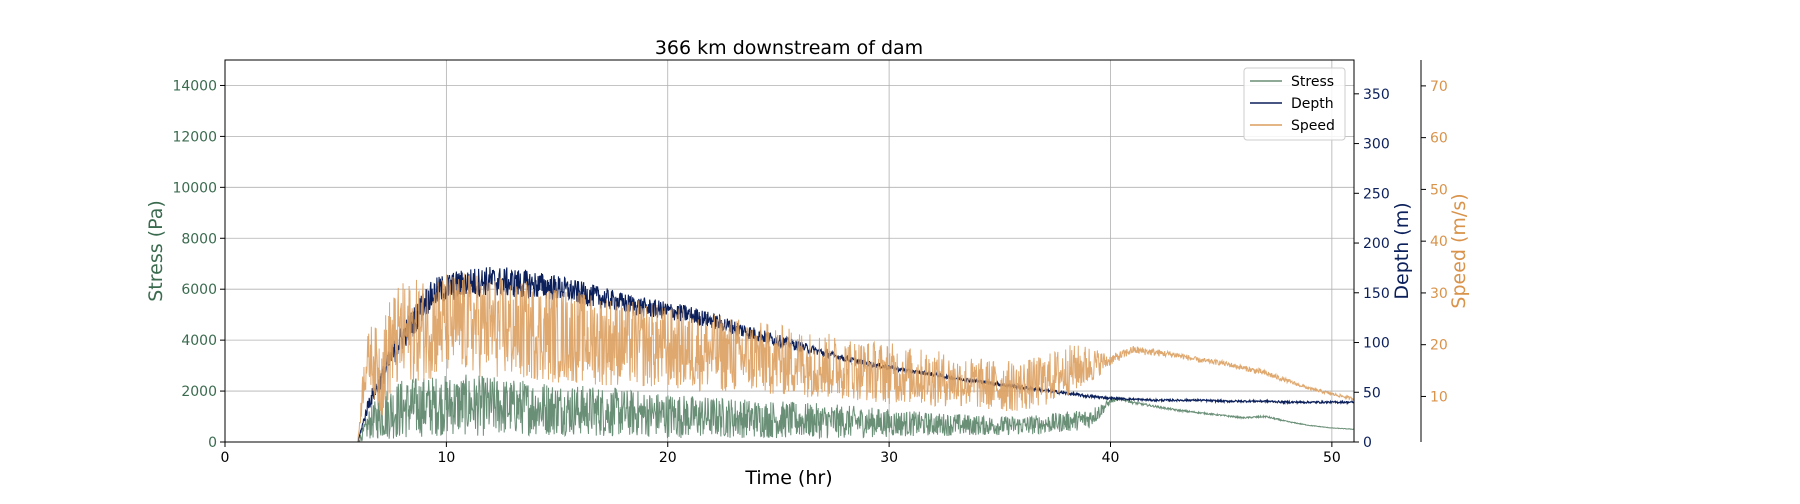  I want to click on legend-label-stress: Stress, so click(1312, 82).